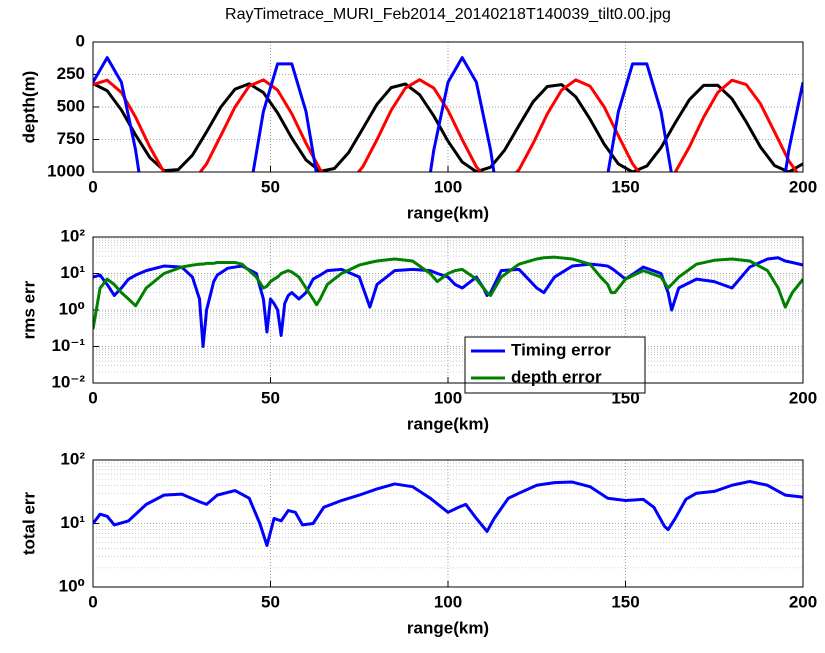  Describe the element at coordinates (66, 170) in the screenshot. I see `y-tick-label: 1000` at that location.